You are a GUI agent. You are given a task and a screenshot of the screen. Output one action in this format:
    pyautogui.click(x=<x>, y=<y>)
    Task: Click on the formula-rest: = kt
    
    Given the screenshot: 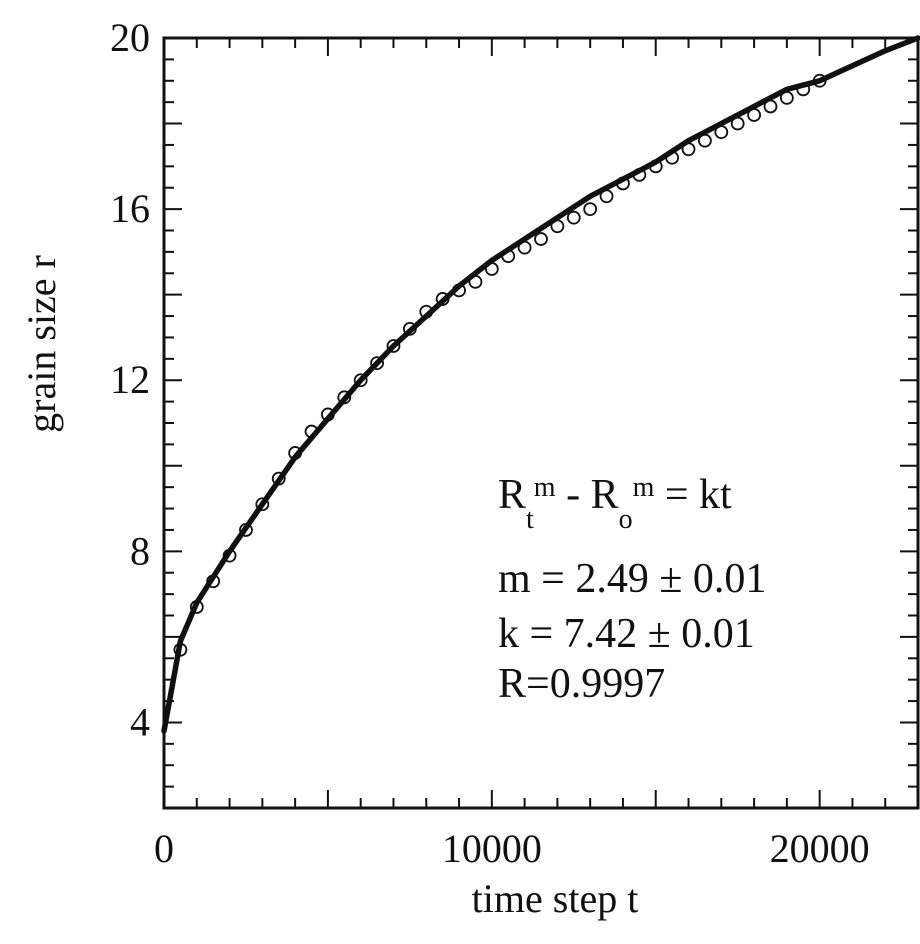 What is the action you would take?
    pyautogui.click(x=693, y=495)
    